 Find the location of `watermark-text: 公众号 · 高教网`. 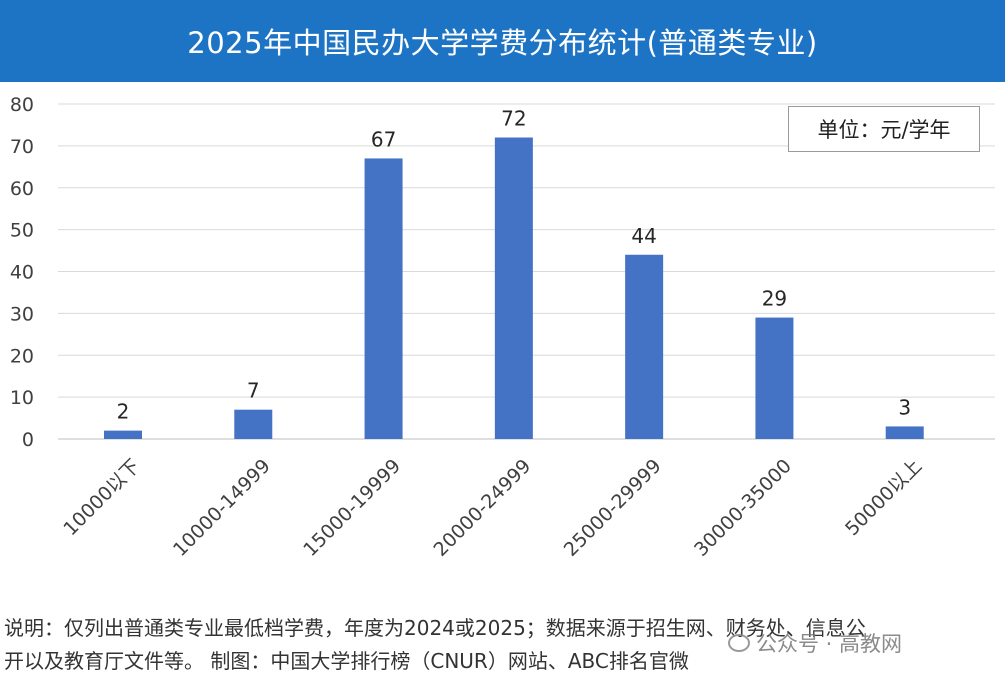

watermark-text: 公众号 · 高教网 is located at coordinates (829, 644).